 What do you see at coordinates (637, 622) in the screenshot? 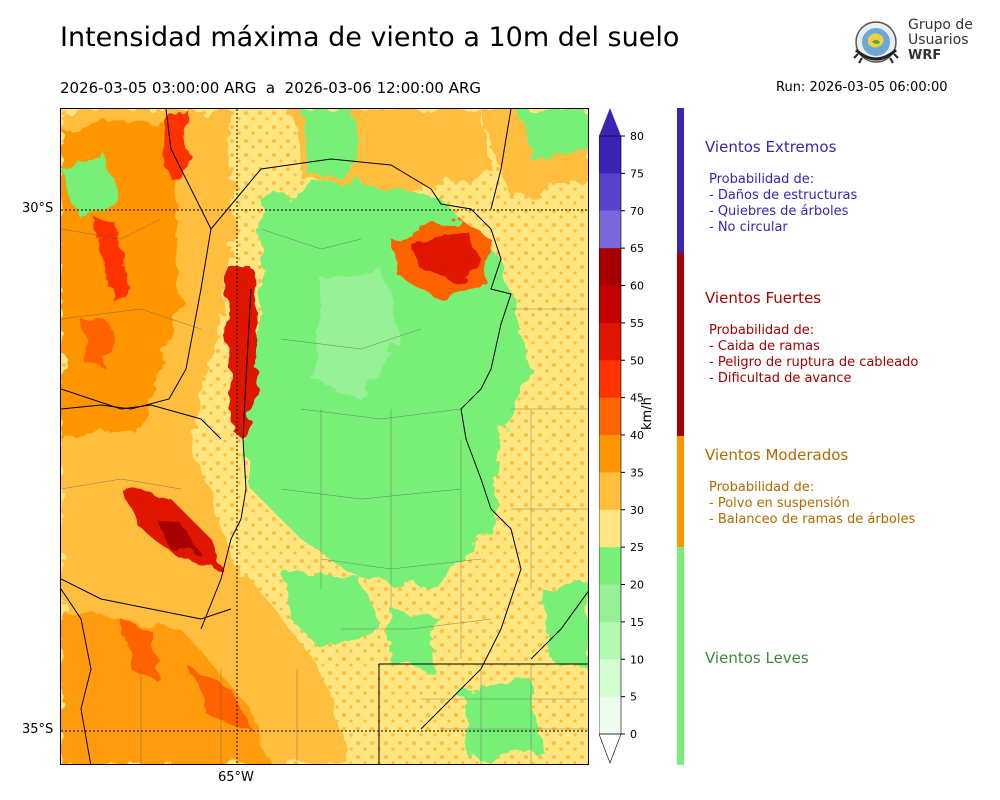
I see `colorbar-tick-label: 15` at bounding box center [637, 622].